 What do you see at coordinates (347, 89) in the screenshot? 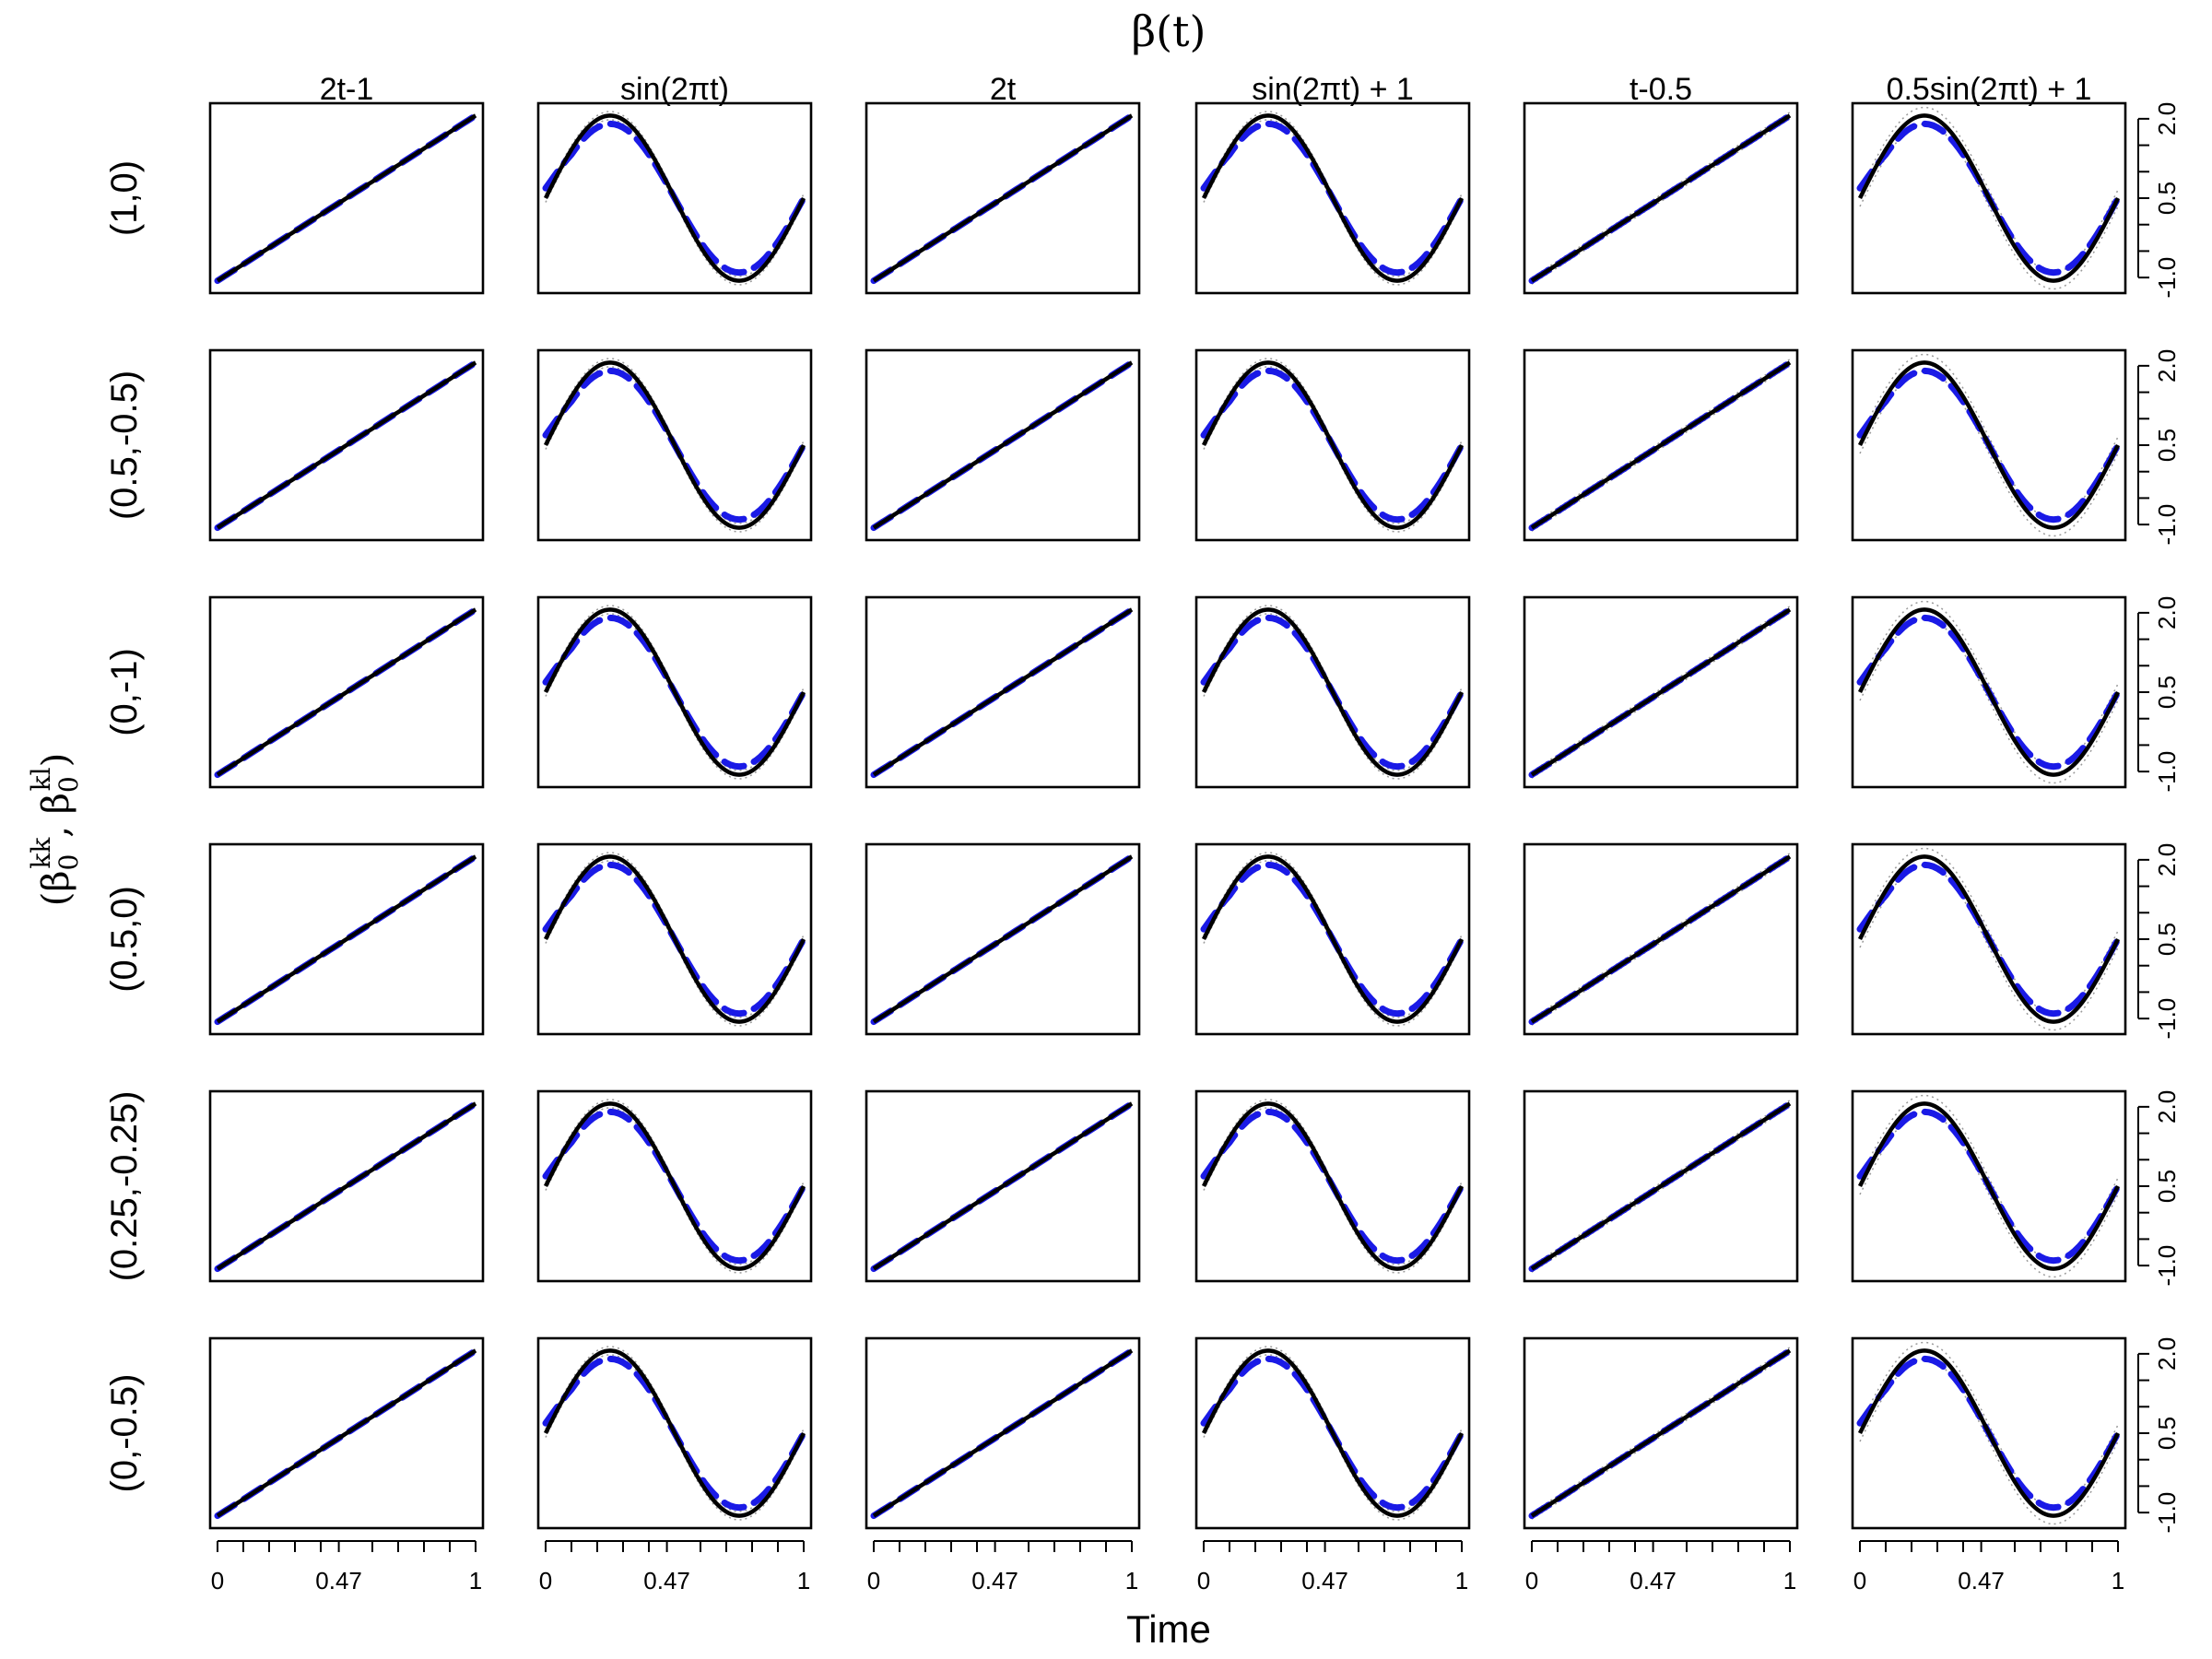
I see `column-title: 2t-1` at bounding box center [347, 89].